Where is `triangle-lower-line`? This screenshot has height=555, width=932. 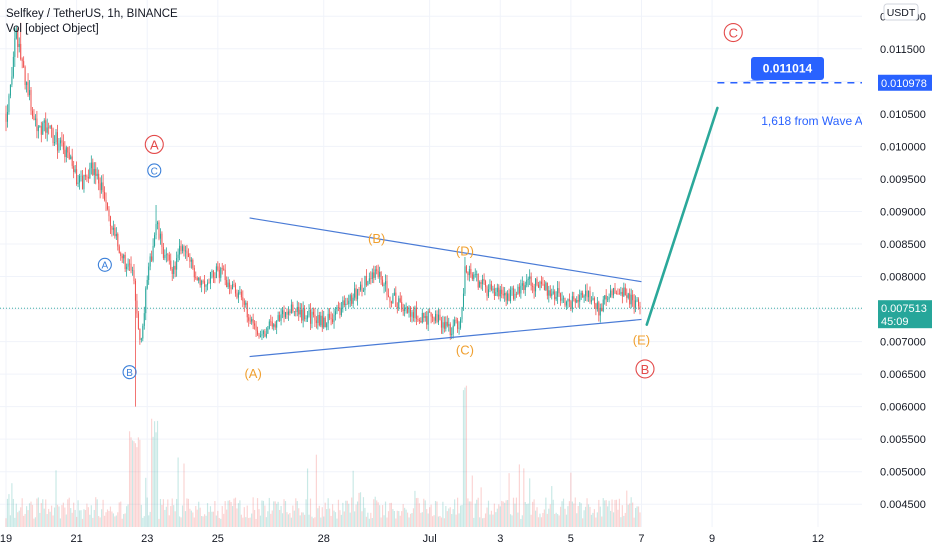
triangle-lower-line is located at coordinates (445, 338).